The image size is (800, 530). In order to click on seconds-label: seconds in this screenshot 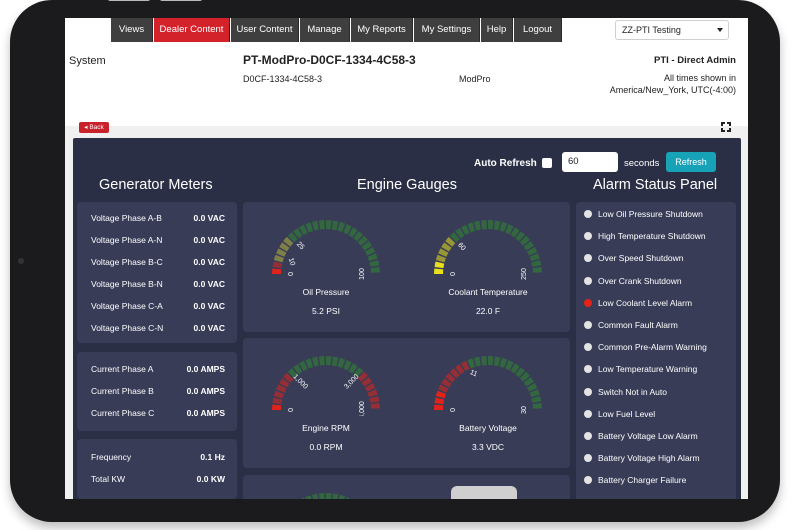, I will do `click(642, 163)`.